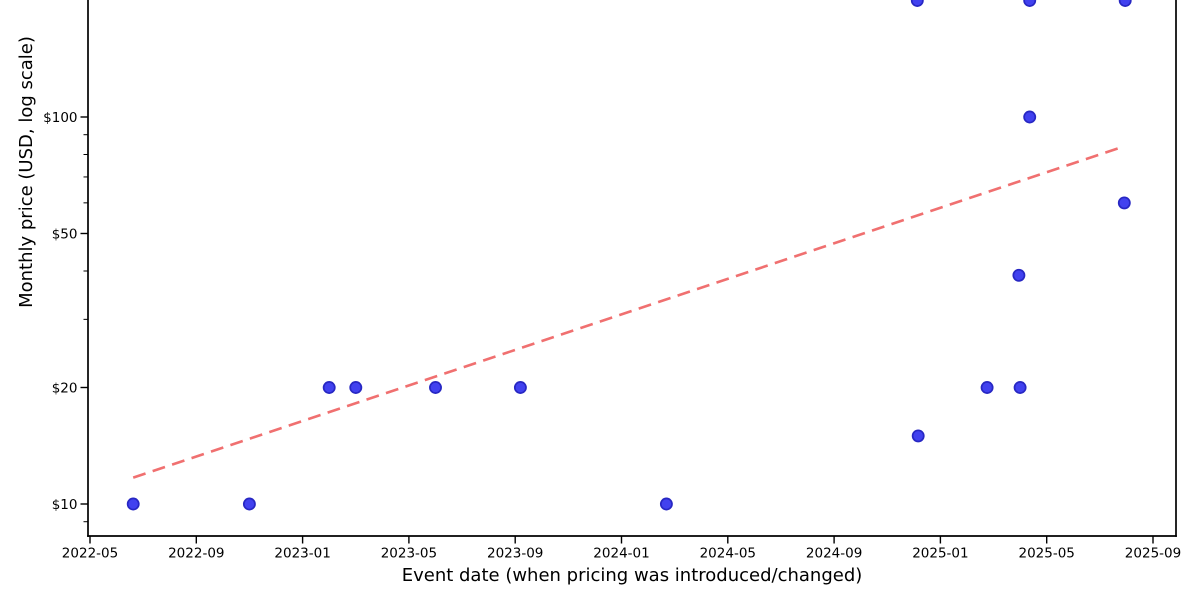 Image resolution: width=1200 pixels, height=600 pixels. I want to click on x-tick-label: 2025-05, so click(1046, 554).